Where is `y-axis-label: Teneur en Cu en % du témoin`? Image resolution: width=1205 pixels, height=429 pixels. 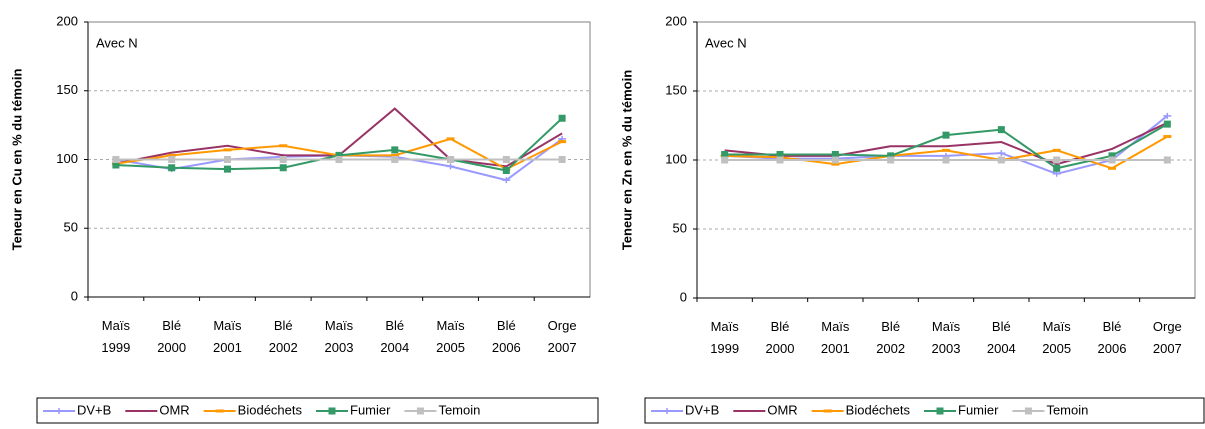
y-axis-label: Teneur en Cu en % du témoin is located at coordinates (16, 160).